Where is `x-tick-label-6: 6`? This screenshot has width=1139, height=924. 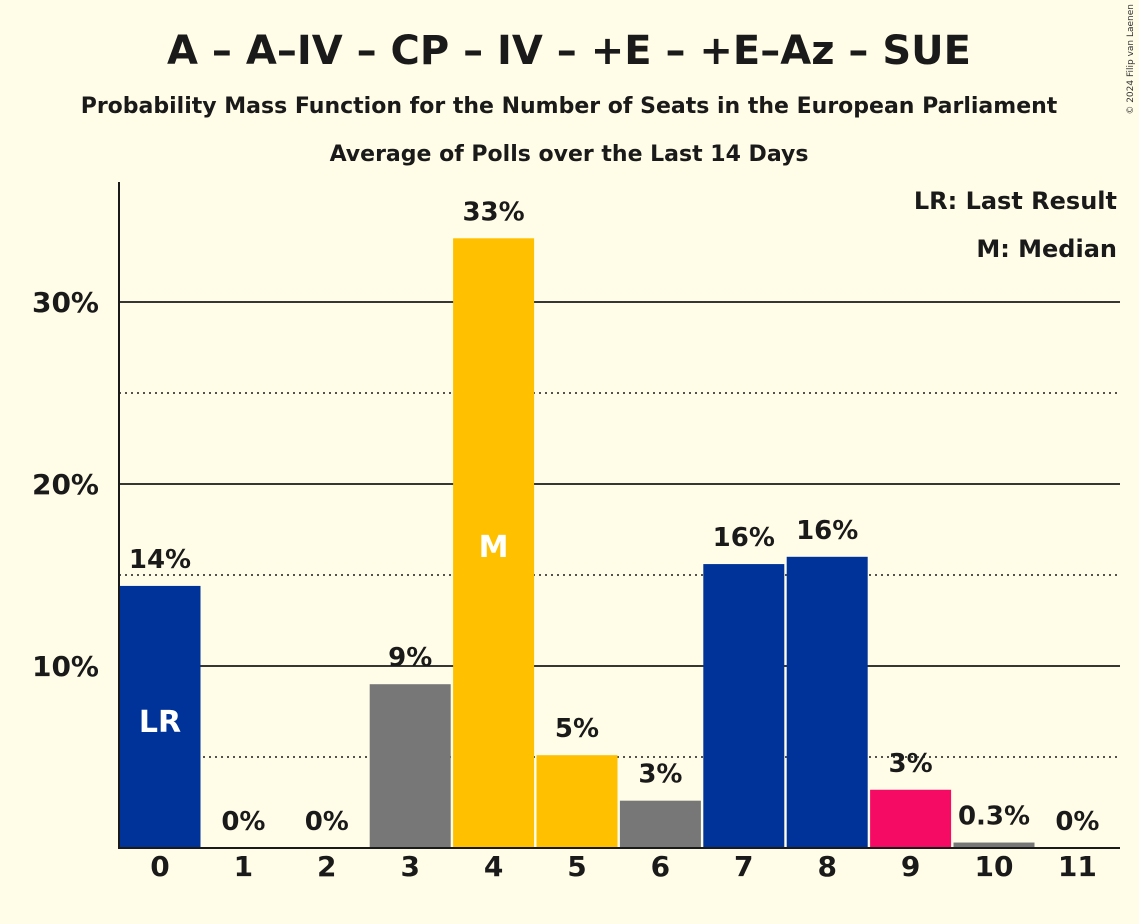 x-tick-label-6: 6 is located at coordinates (660, 866).